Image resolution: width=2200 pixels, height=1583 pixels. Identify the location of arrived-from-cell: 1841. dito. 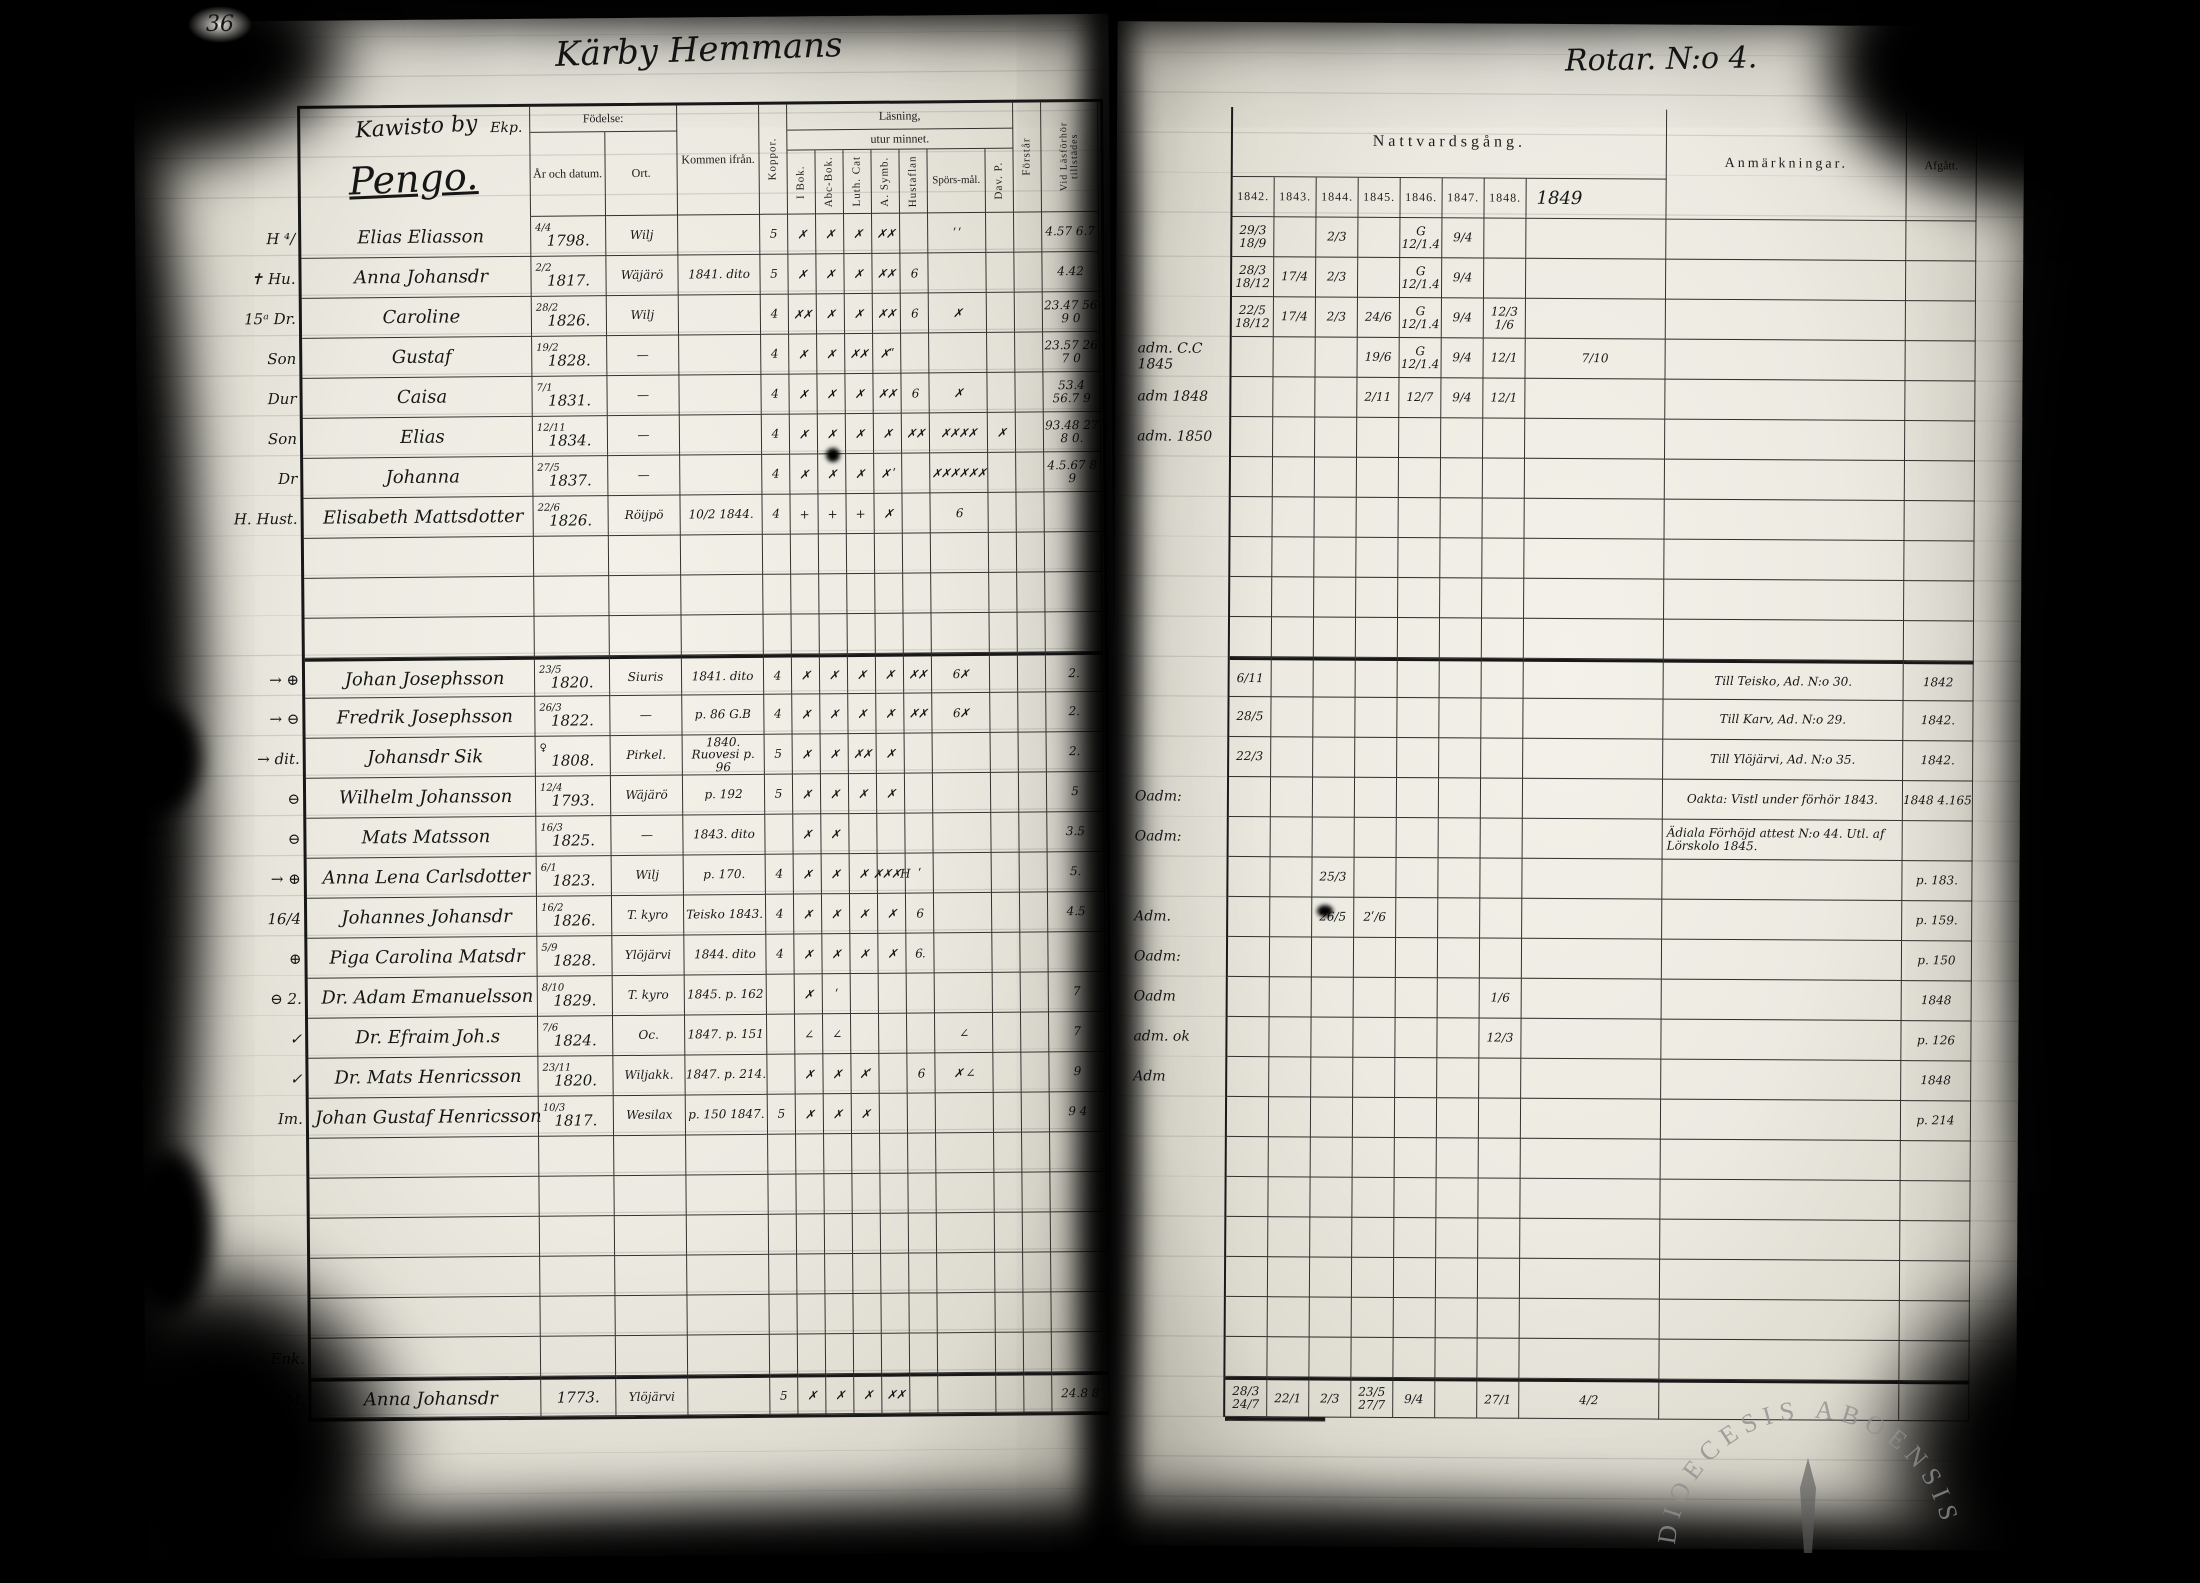
(719, 275).